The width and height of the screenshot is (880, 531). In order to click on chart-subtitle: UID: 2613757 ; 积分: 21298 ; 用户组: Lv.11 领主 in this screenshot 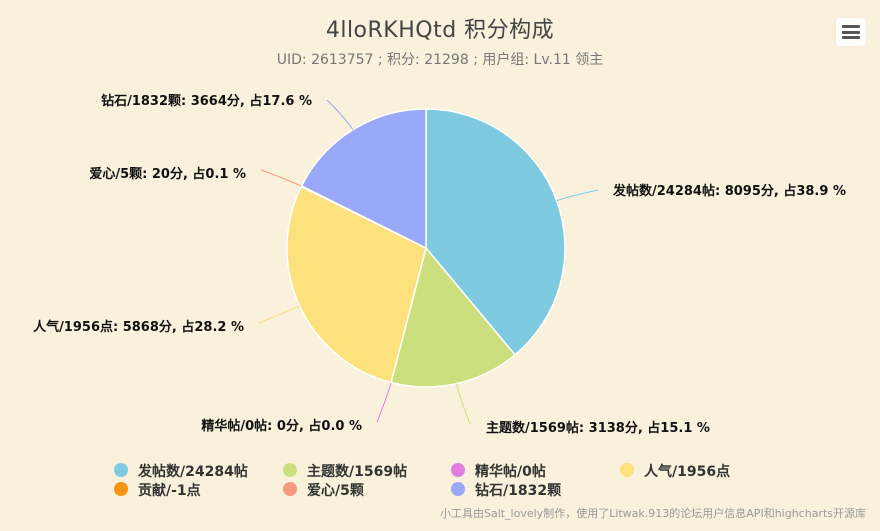, I will do `click(440, 60)`.